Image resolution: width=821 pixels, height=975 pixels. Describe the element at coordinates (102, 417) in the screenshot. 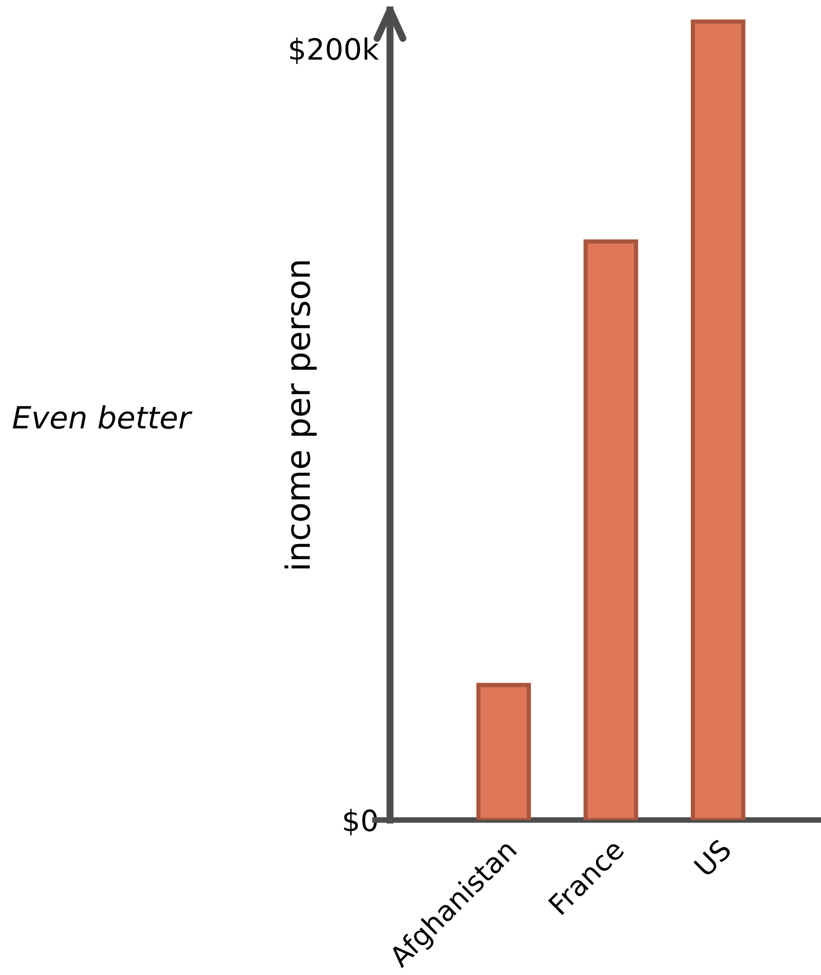

I see `text: Even better` at that location.